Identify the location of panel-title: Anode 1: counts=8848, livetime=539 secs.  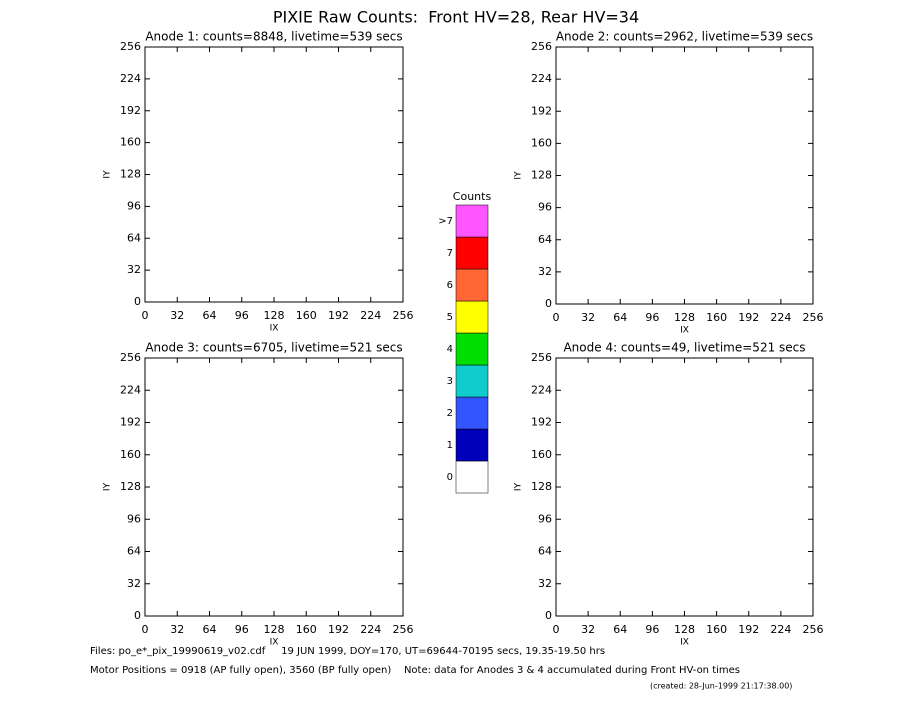
(273, 37).